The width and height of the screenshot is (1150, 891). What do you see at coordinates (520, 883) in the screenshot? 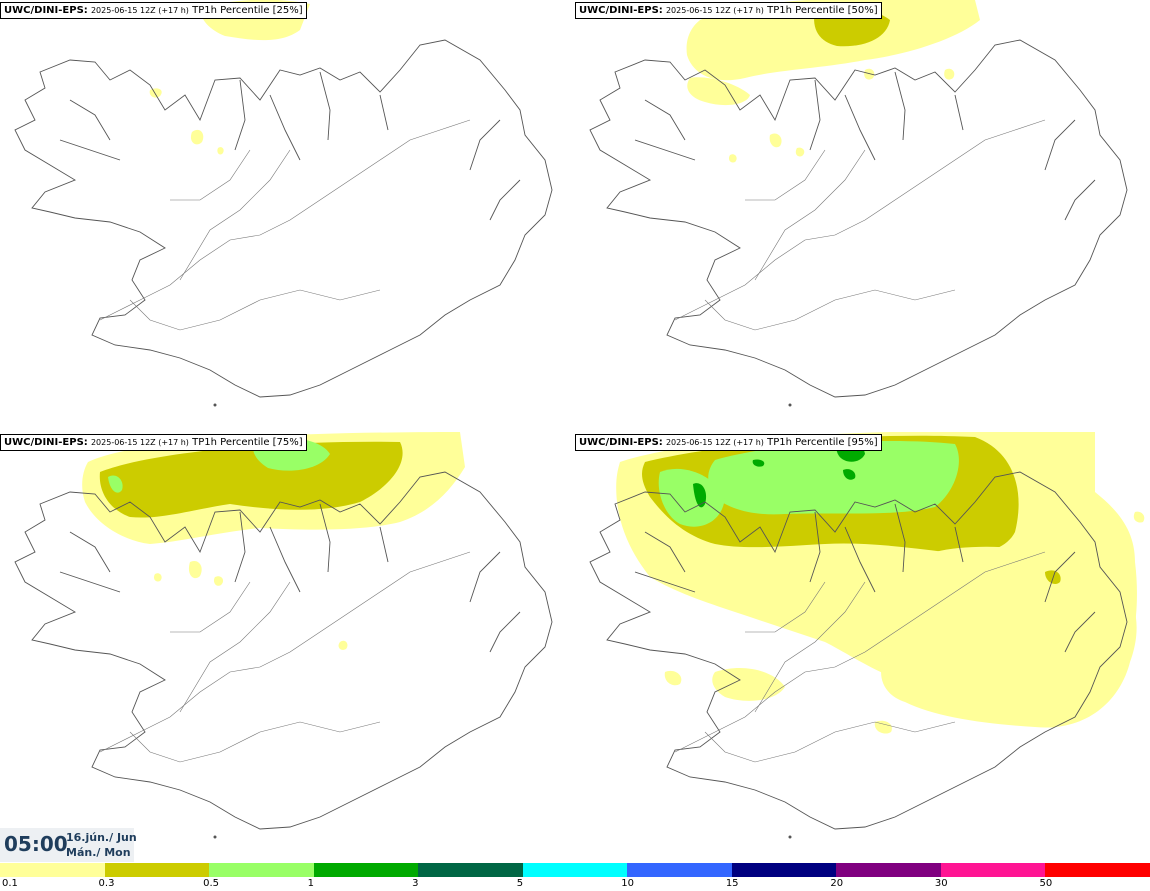
I see `colorbar-label: 5` at bounding box center [520, 883].